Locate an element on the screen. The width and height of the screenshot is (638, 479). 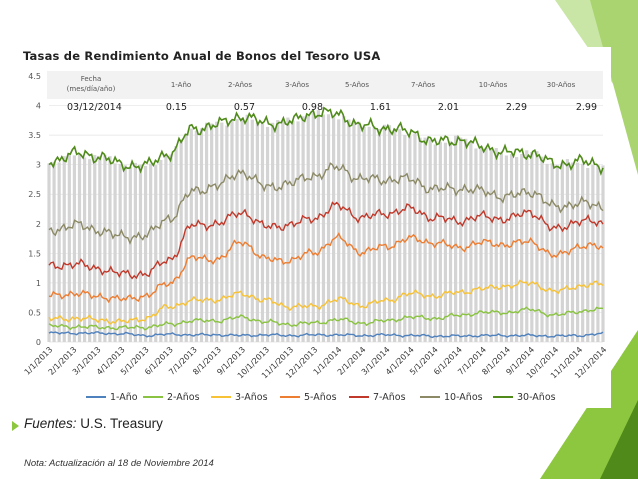
y-tick-label: 4 is located at coordinates (38, 106).